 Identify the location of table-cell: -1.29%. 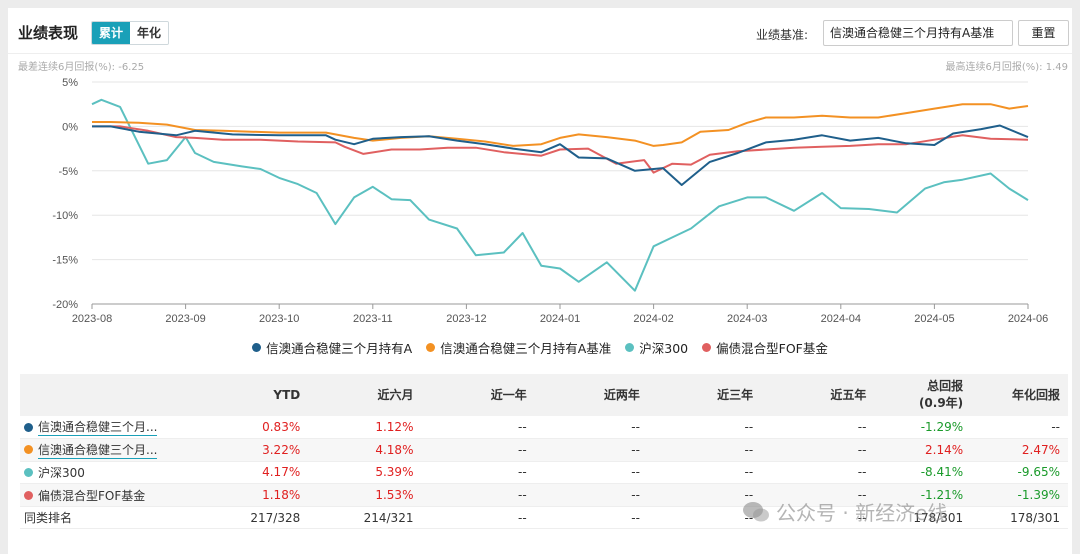
(923, 428).